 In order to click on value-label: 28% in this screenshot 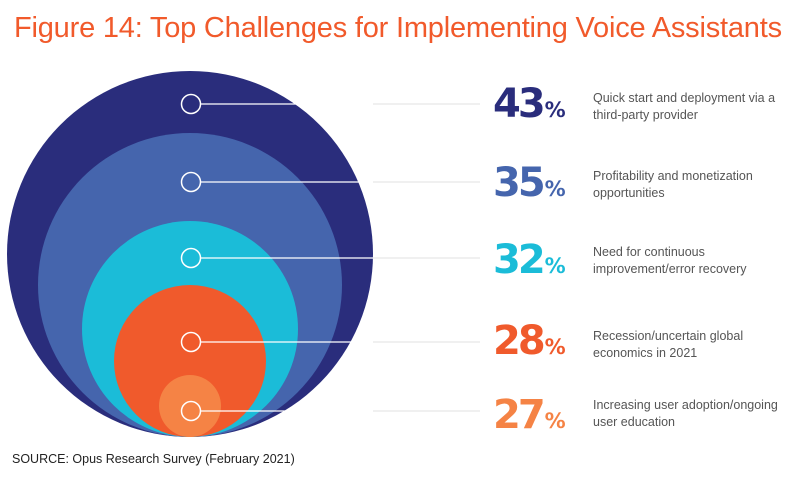, I will do `click(529, 341)`.